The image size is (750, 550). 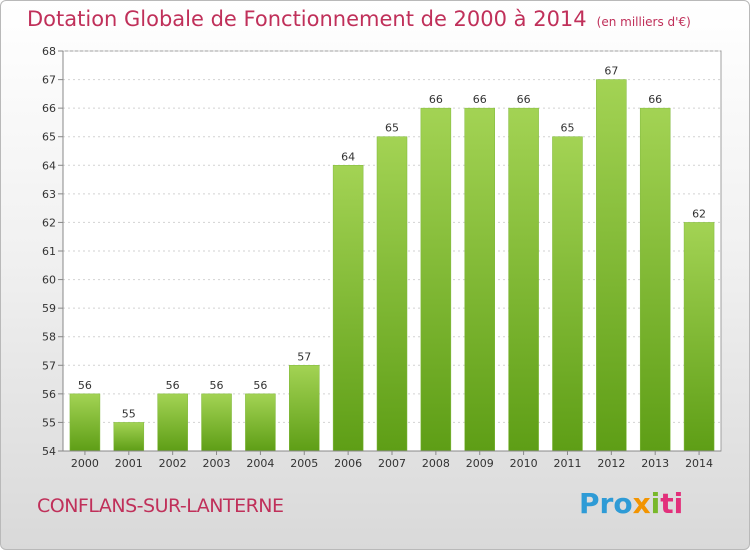 What do you see at coordinates (129, 413) in the screenshot?
I see `data-label: 55` at bounding box center [129, 413].